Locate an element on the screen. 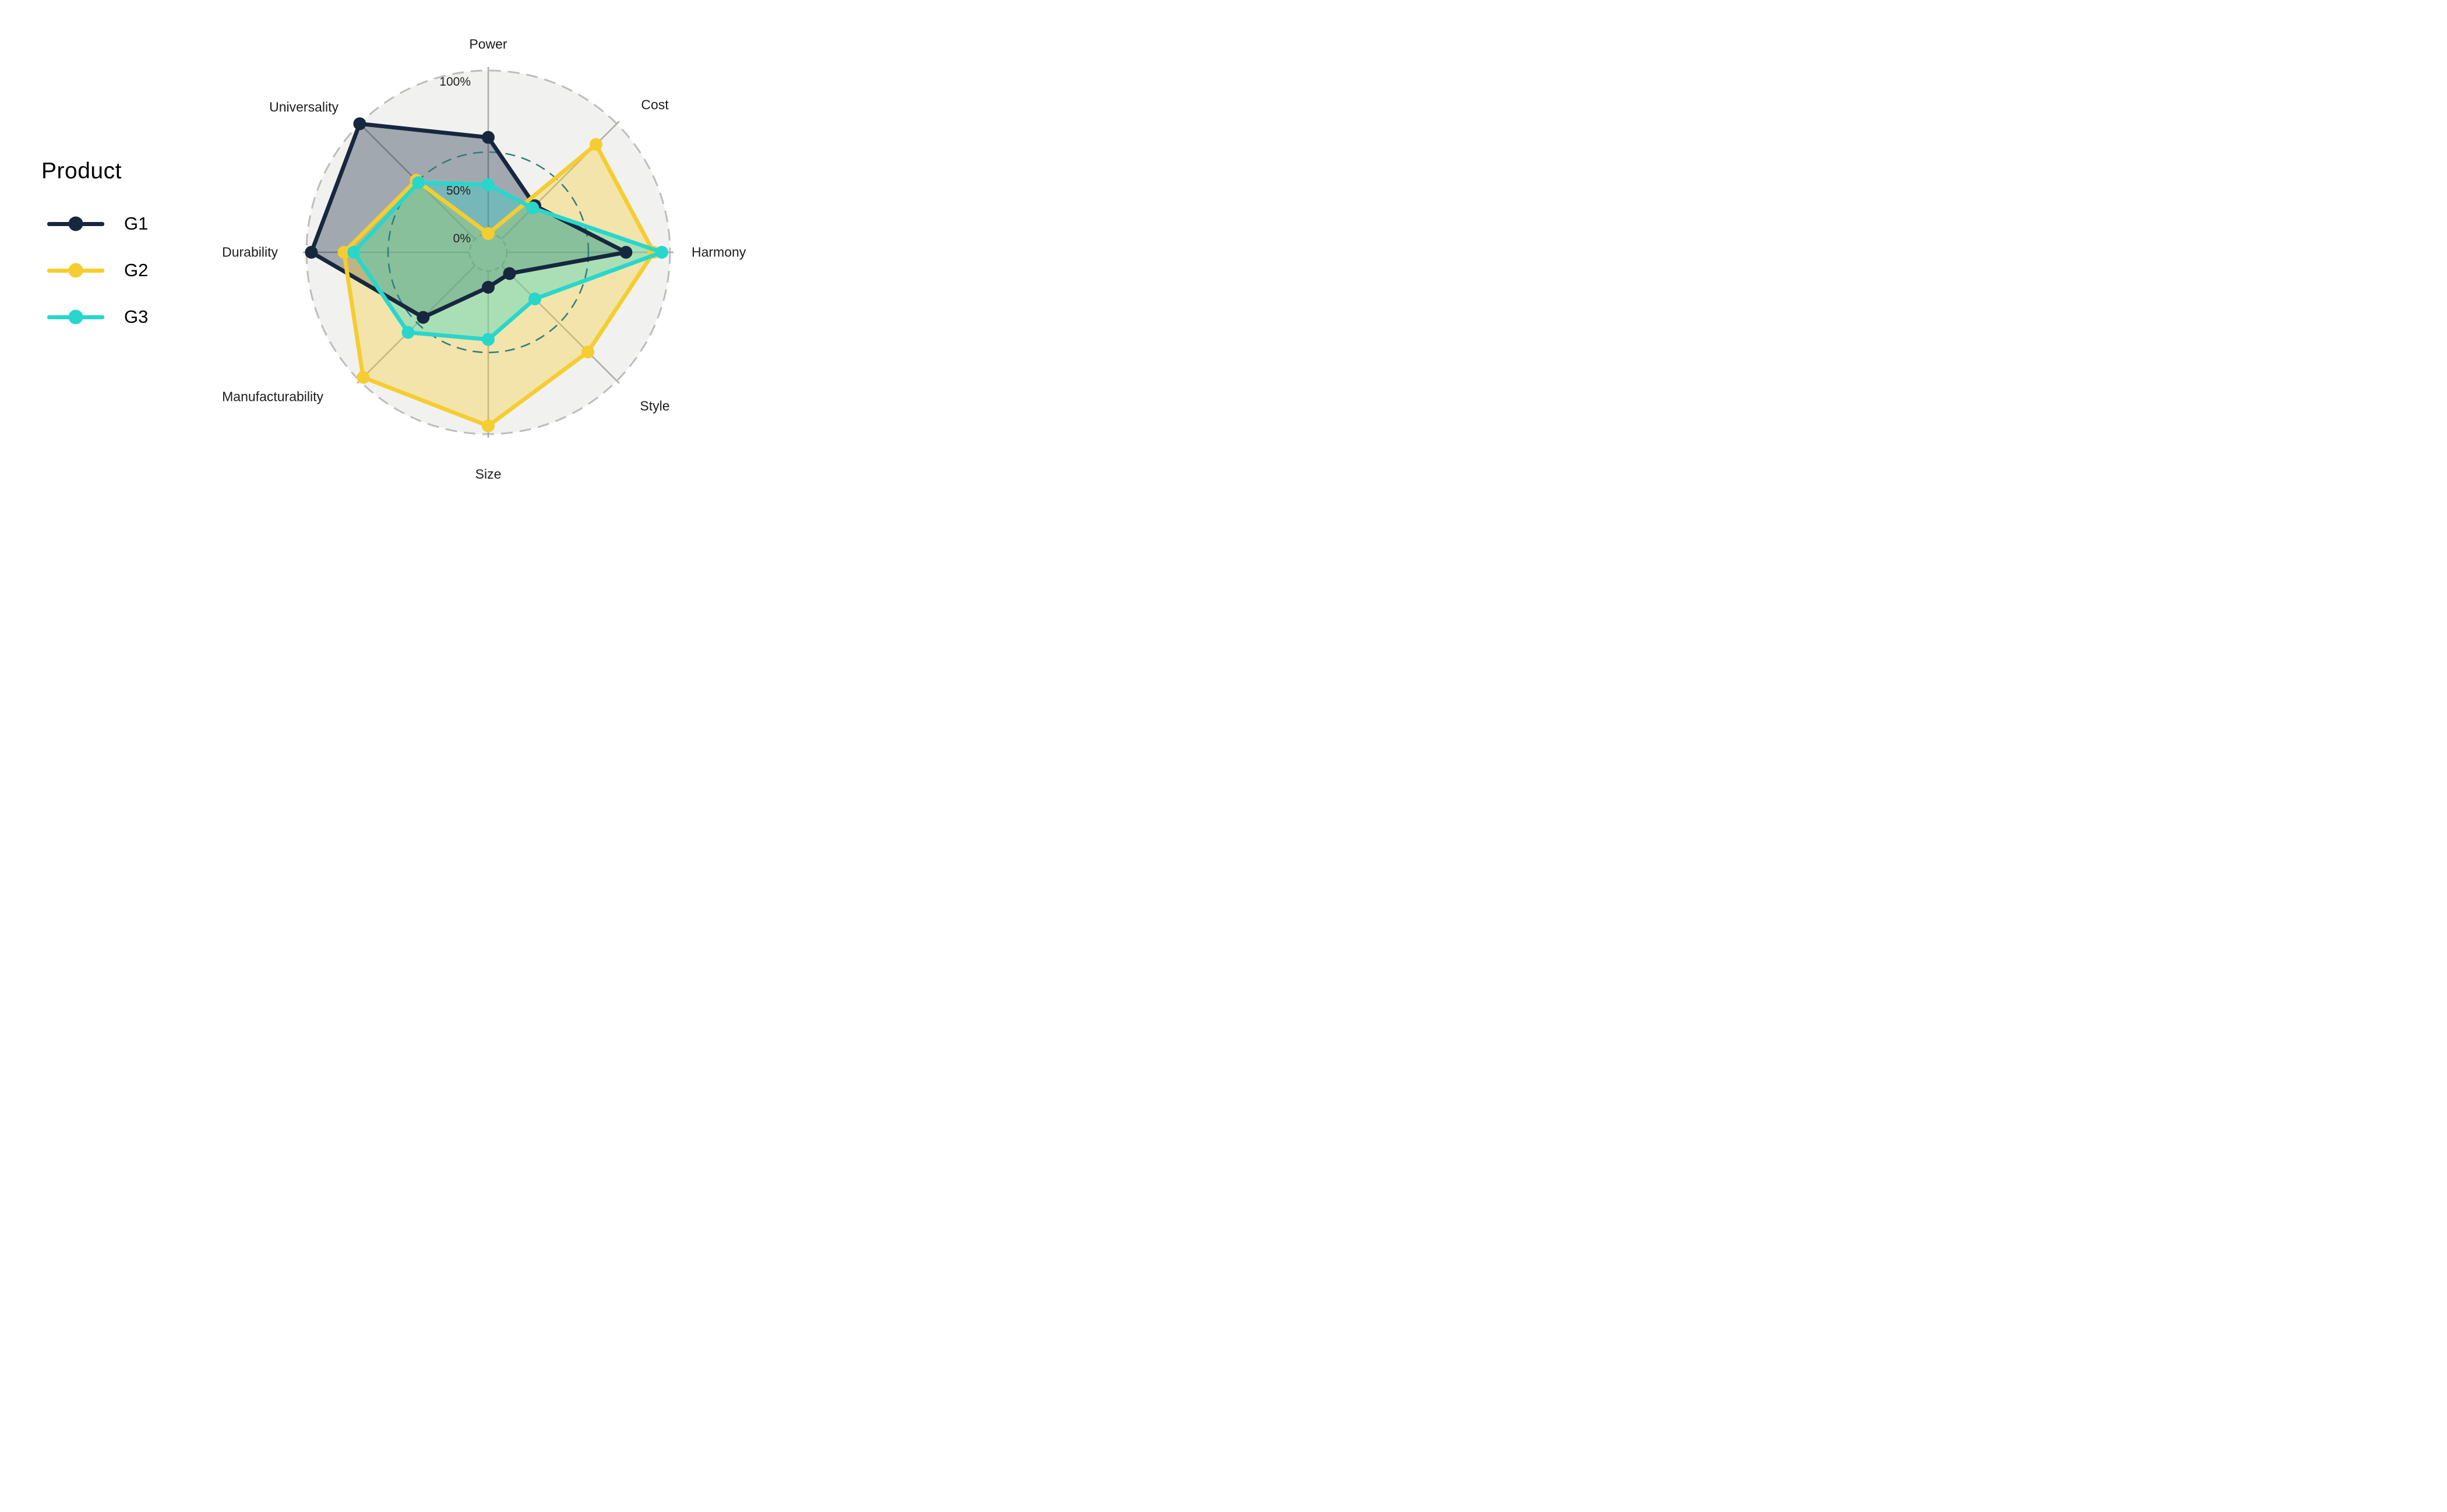 The width and height of the screenshot is (2447, 1512). legend-swatch-g2-icon is located at coordinates (75, 270).